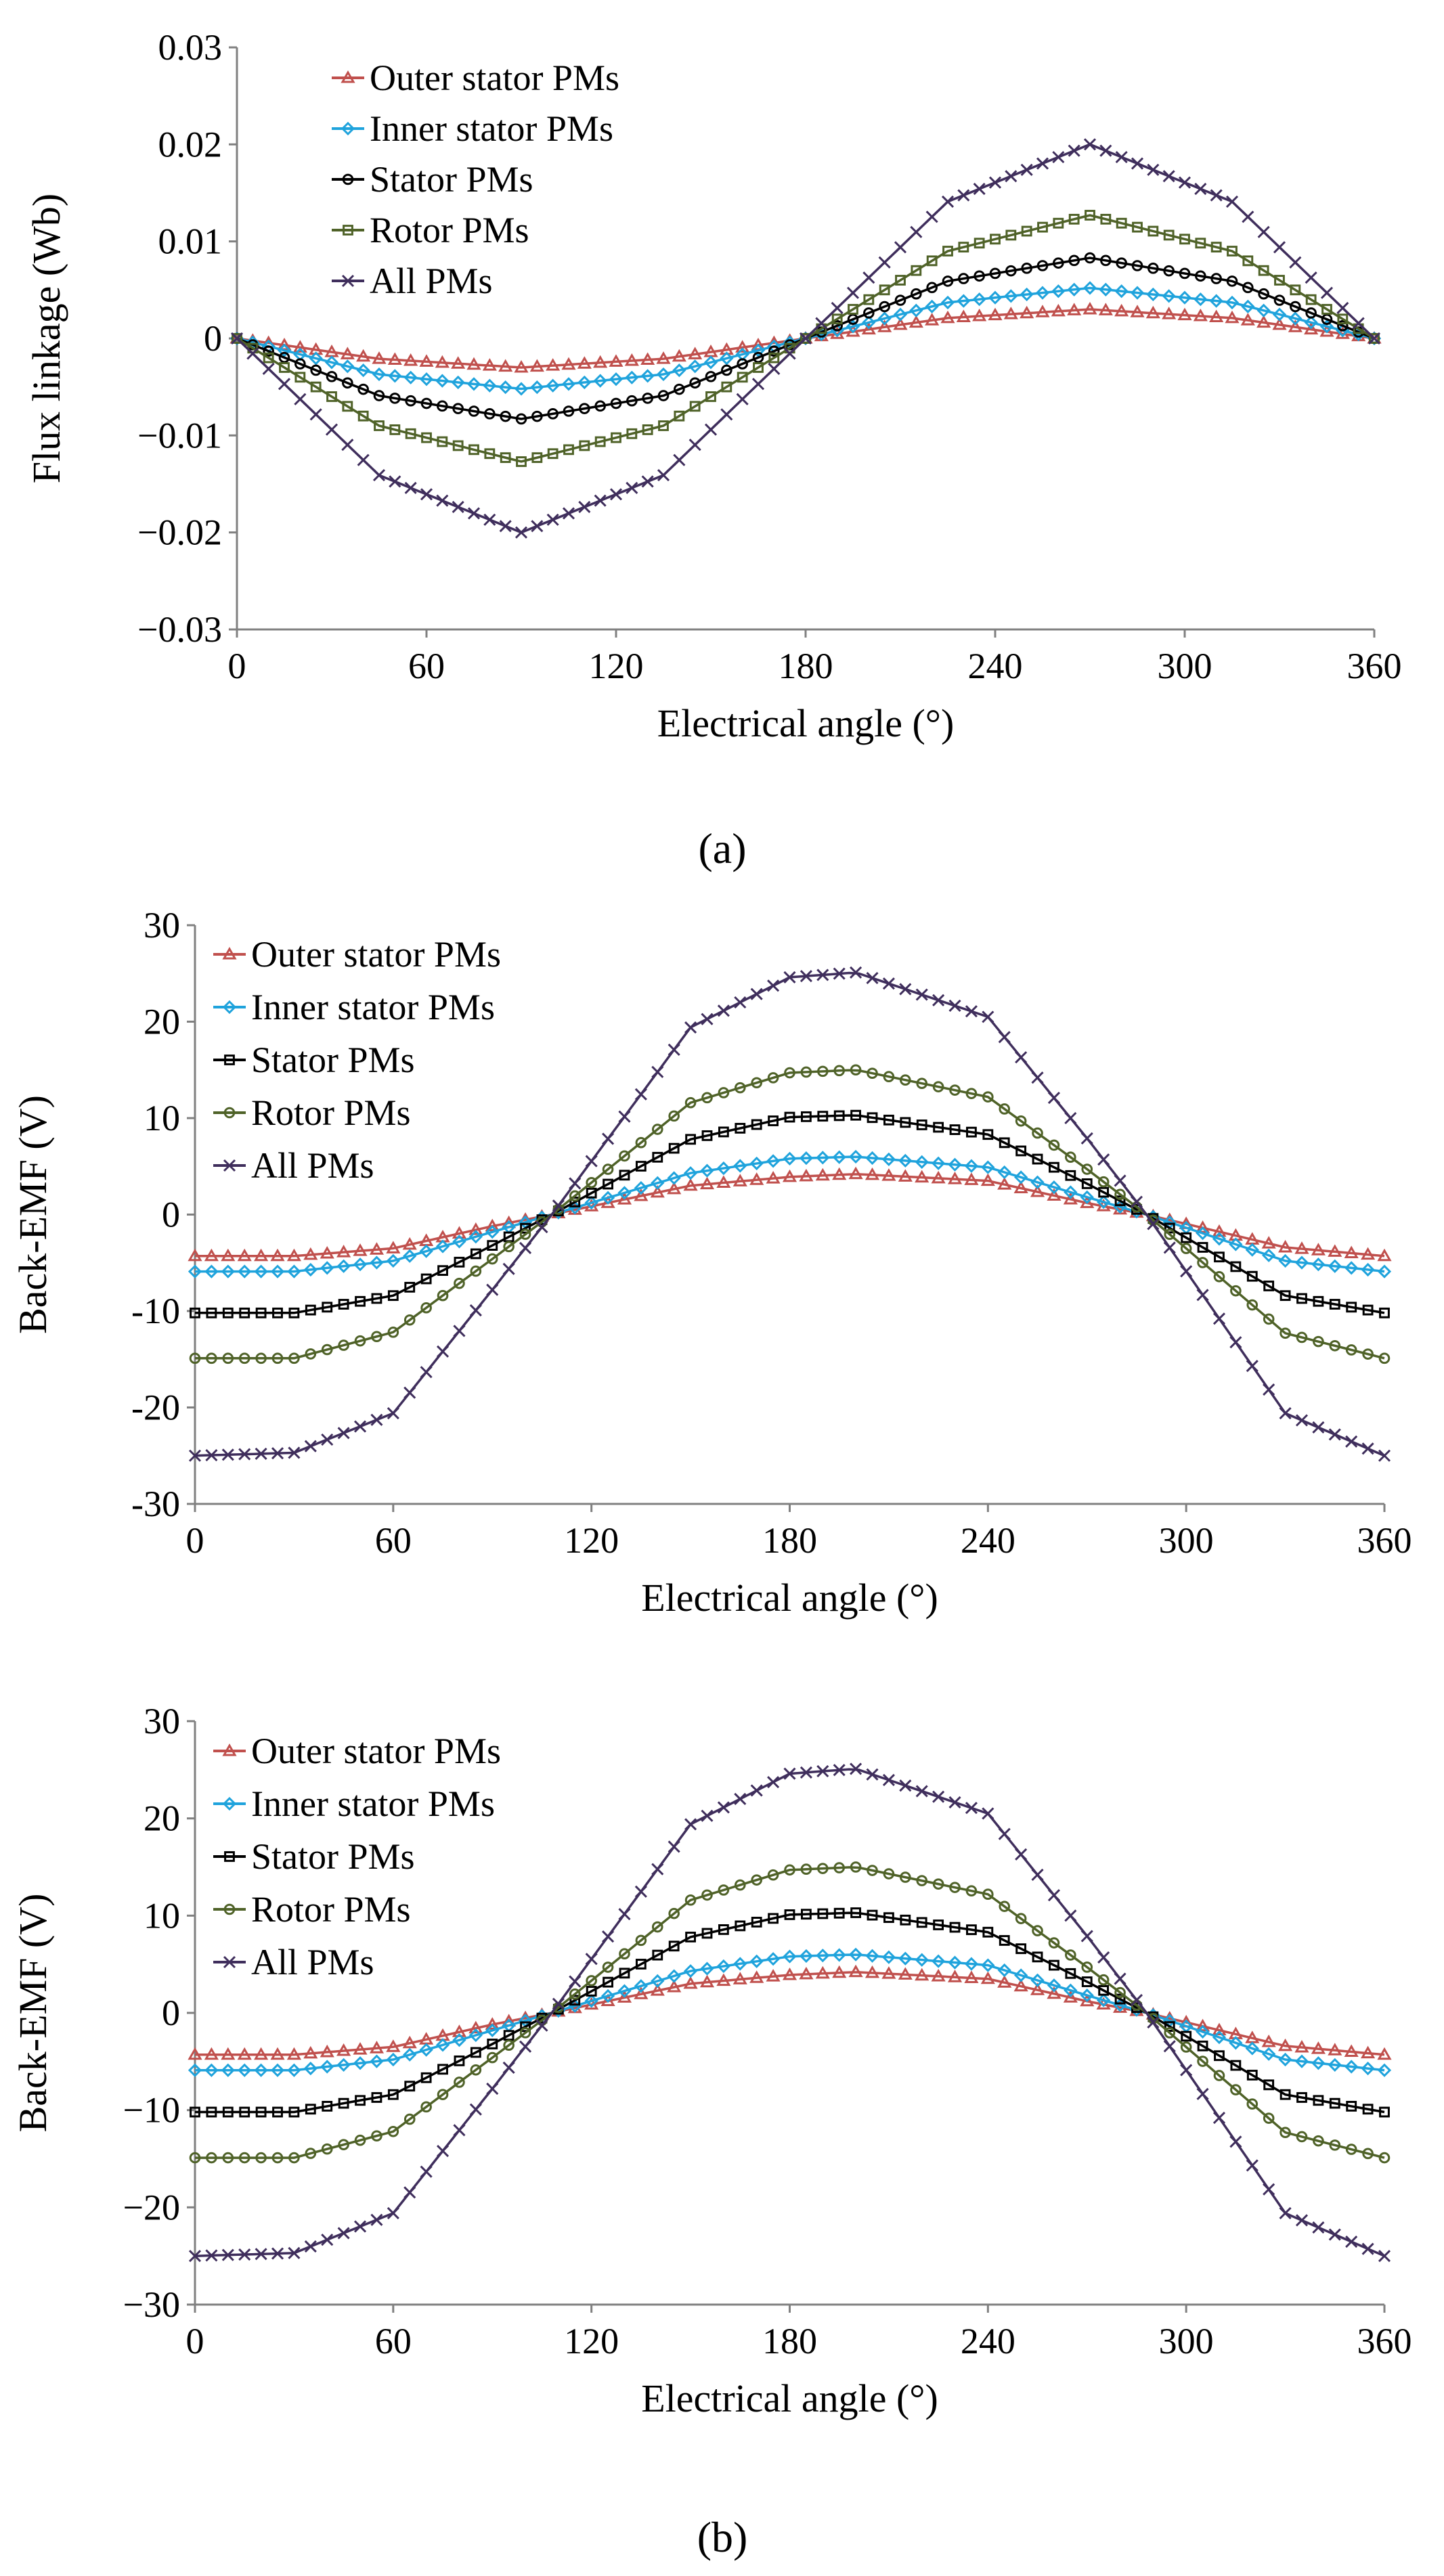 The image size is (1444, 2576). Describe the element at coordinates (152, 2207) in the screenshot. I see `y-tick-label: −20` at that location.